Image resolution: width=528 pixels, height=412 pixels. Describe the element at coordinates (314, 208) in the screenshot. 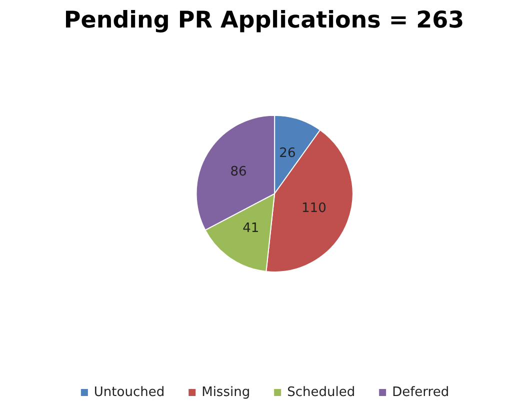

I see `data-label: 110` at that location.